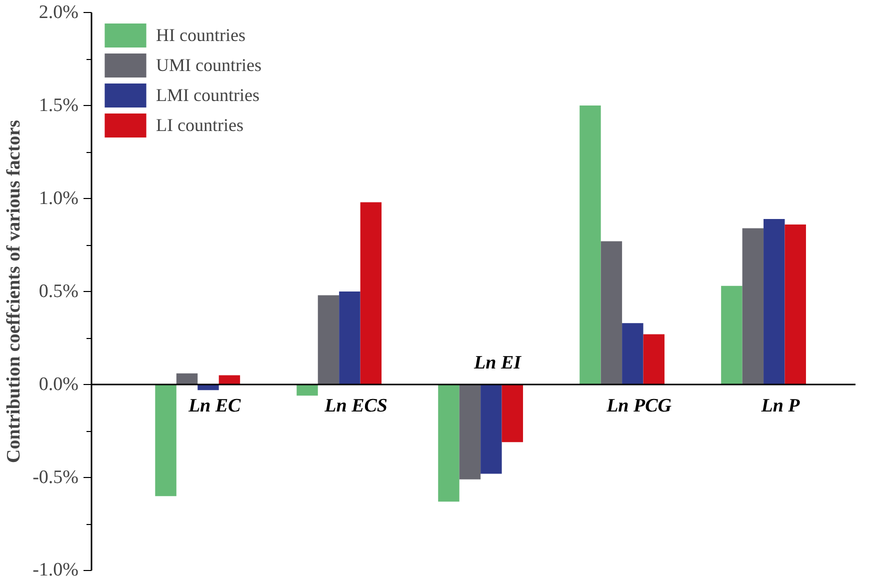 This screenshot has width=870, height=584. I want to click on y-tick-label: -0.5%, so click(55, 477).